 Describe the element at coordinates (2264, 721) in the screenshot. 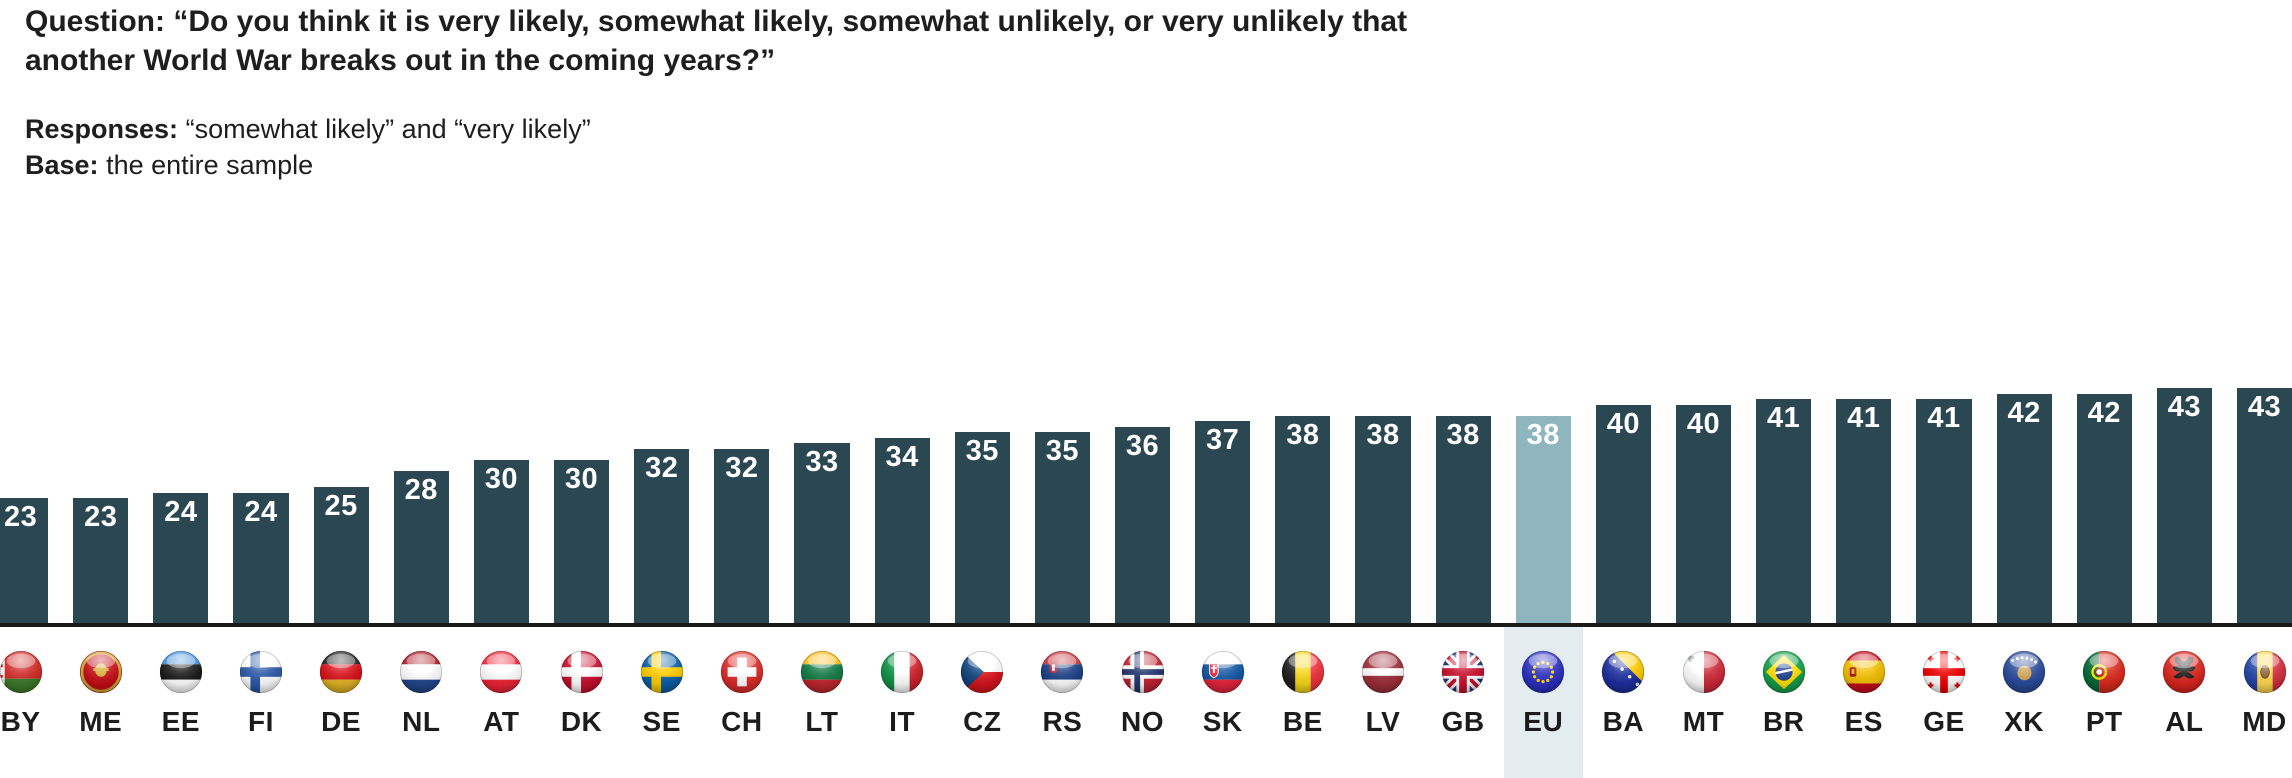

I see `country-code-label: MD` at that location.